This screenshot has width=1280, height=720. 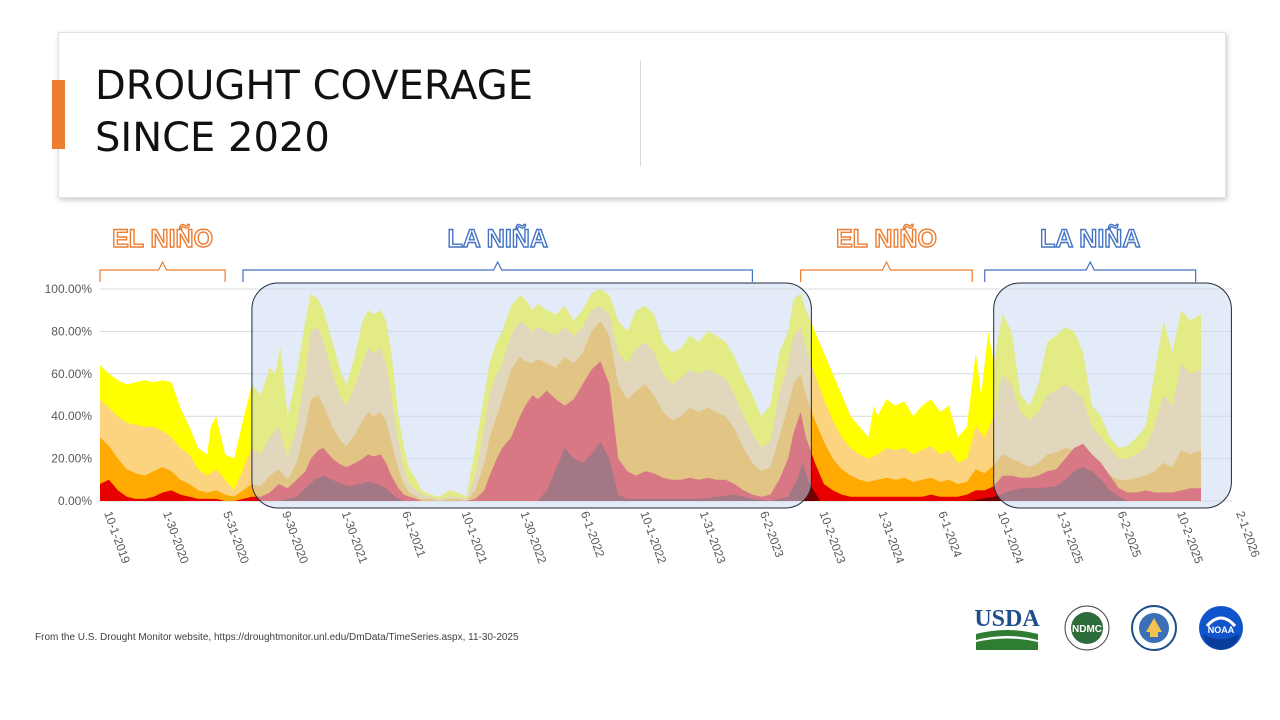 What do you see at coordinates (892, 537) in the screenshot?
I see `x-tick-label: 1-31-2024` at bounding box center [892, 537].